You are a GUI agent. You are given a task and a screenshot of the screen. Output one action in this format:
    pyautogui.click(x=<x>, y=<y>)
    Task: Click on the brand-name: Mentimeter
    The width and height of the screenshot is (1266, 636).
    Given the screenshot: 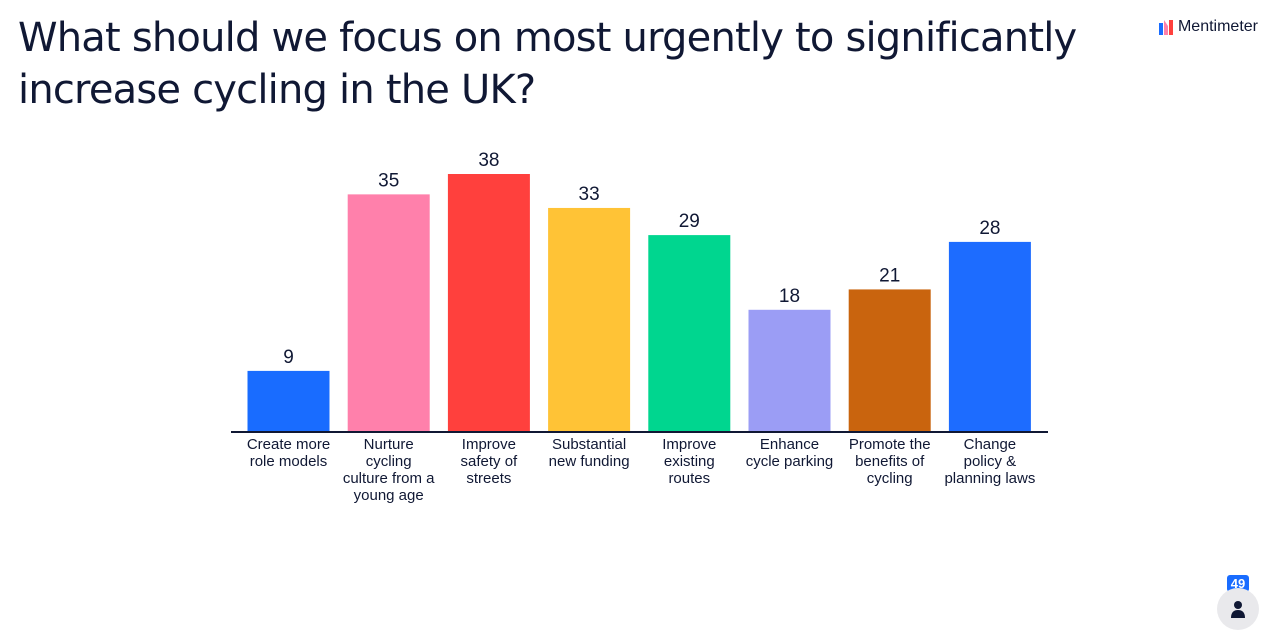 What is the action you would take?
    pyautogui.click(x=1217, y=26)
    